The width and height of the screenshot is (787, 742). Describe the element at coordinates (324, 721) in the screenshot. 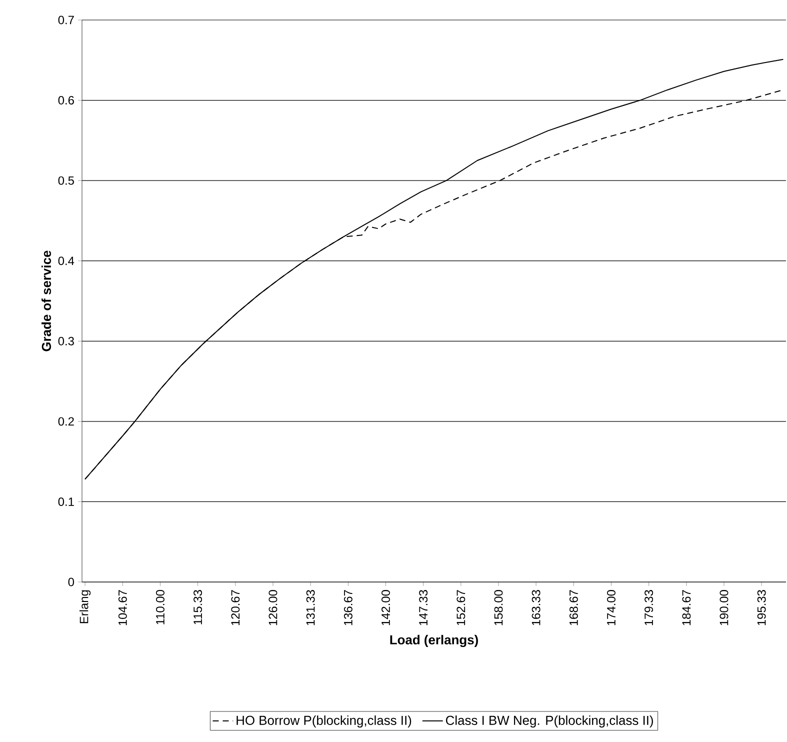

I see `legend-label: HO Borrow P(blocking,class II)` at that location.